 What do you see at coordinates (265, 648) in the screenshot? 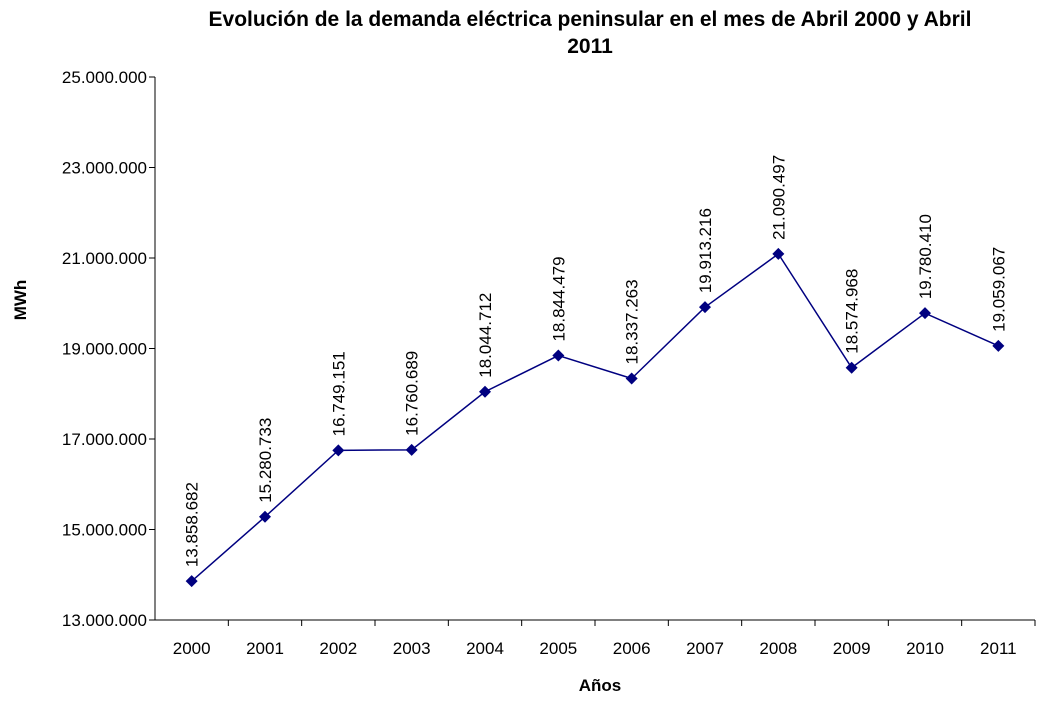
I see `x-tick-label: 2001` at bounding box center [265, 648].